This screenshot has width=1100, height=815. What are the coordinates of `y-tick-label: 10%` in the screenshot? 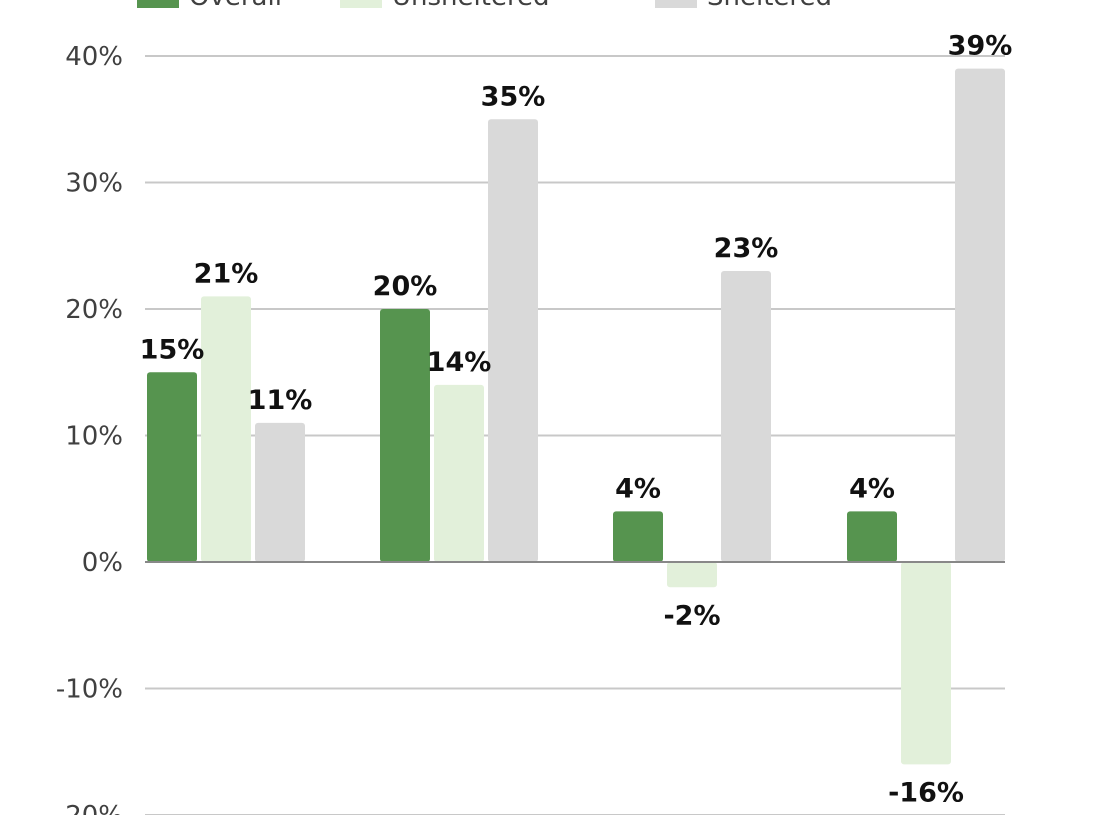 It's located at (94, 437).